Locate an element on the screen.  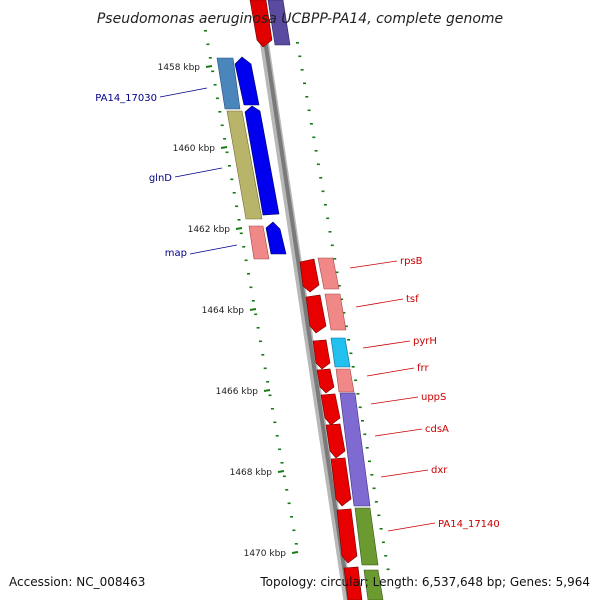
right-label-leaders is located at coordinates (392, 396).